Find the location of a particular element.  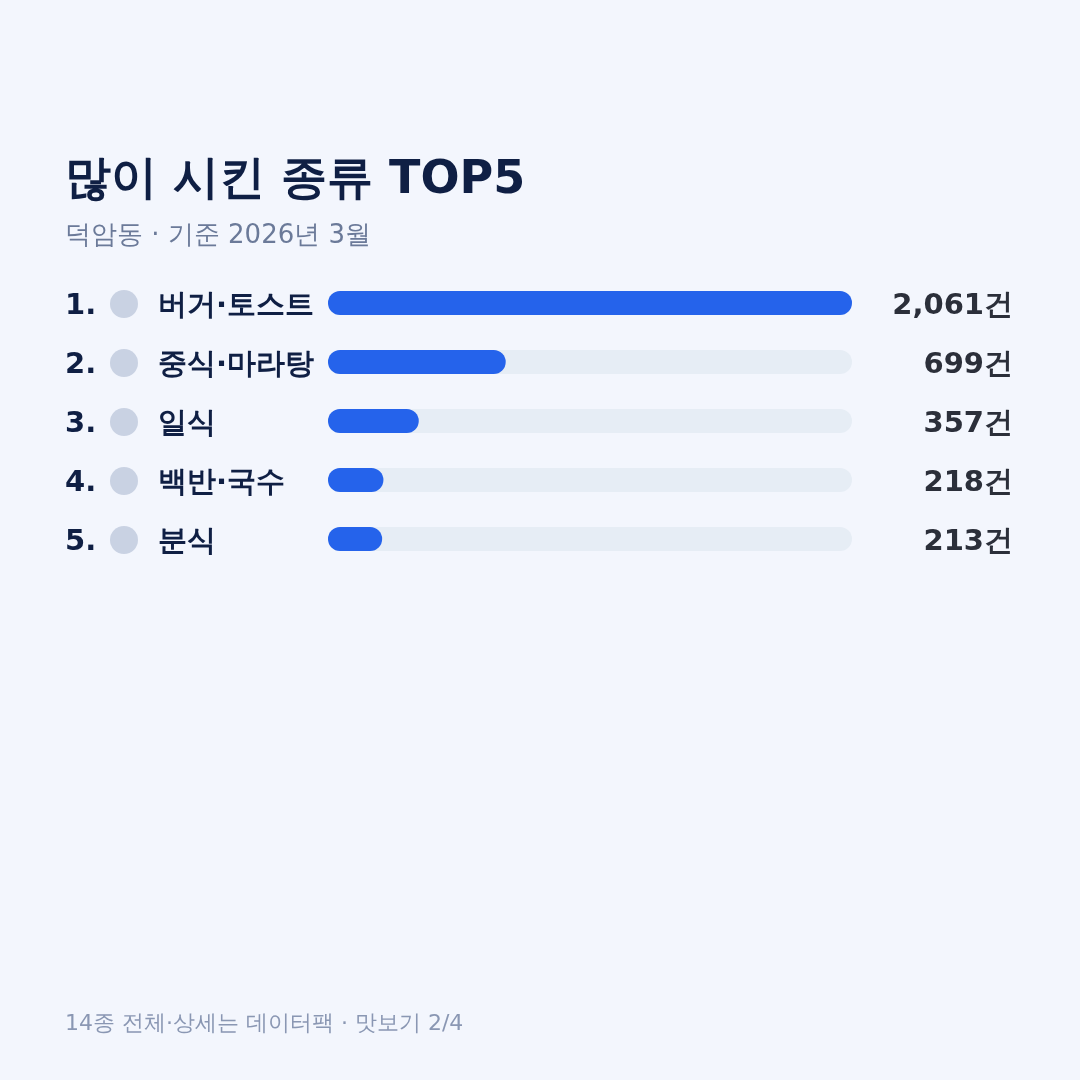

text: 14종 전체·상세는 데이터팩 · 맛보기 2/4 is located at coordinates (264, 1022).